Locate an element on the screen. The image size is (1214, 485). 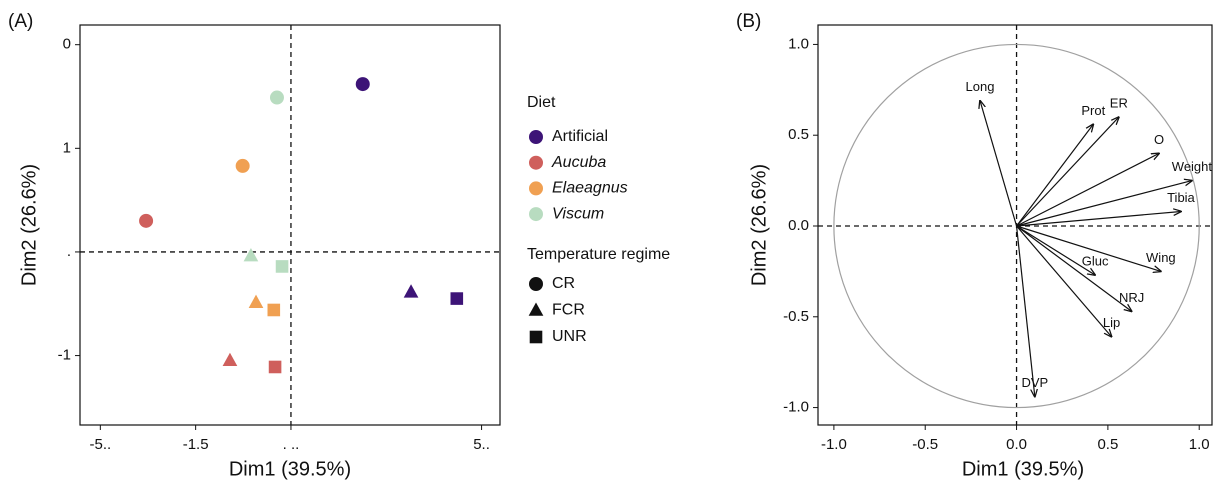
y-tick-label: 0.0 is located at coordinates (798, 225).